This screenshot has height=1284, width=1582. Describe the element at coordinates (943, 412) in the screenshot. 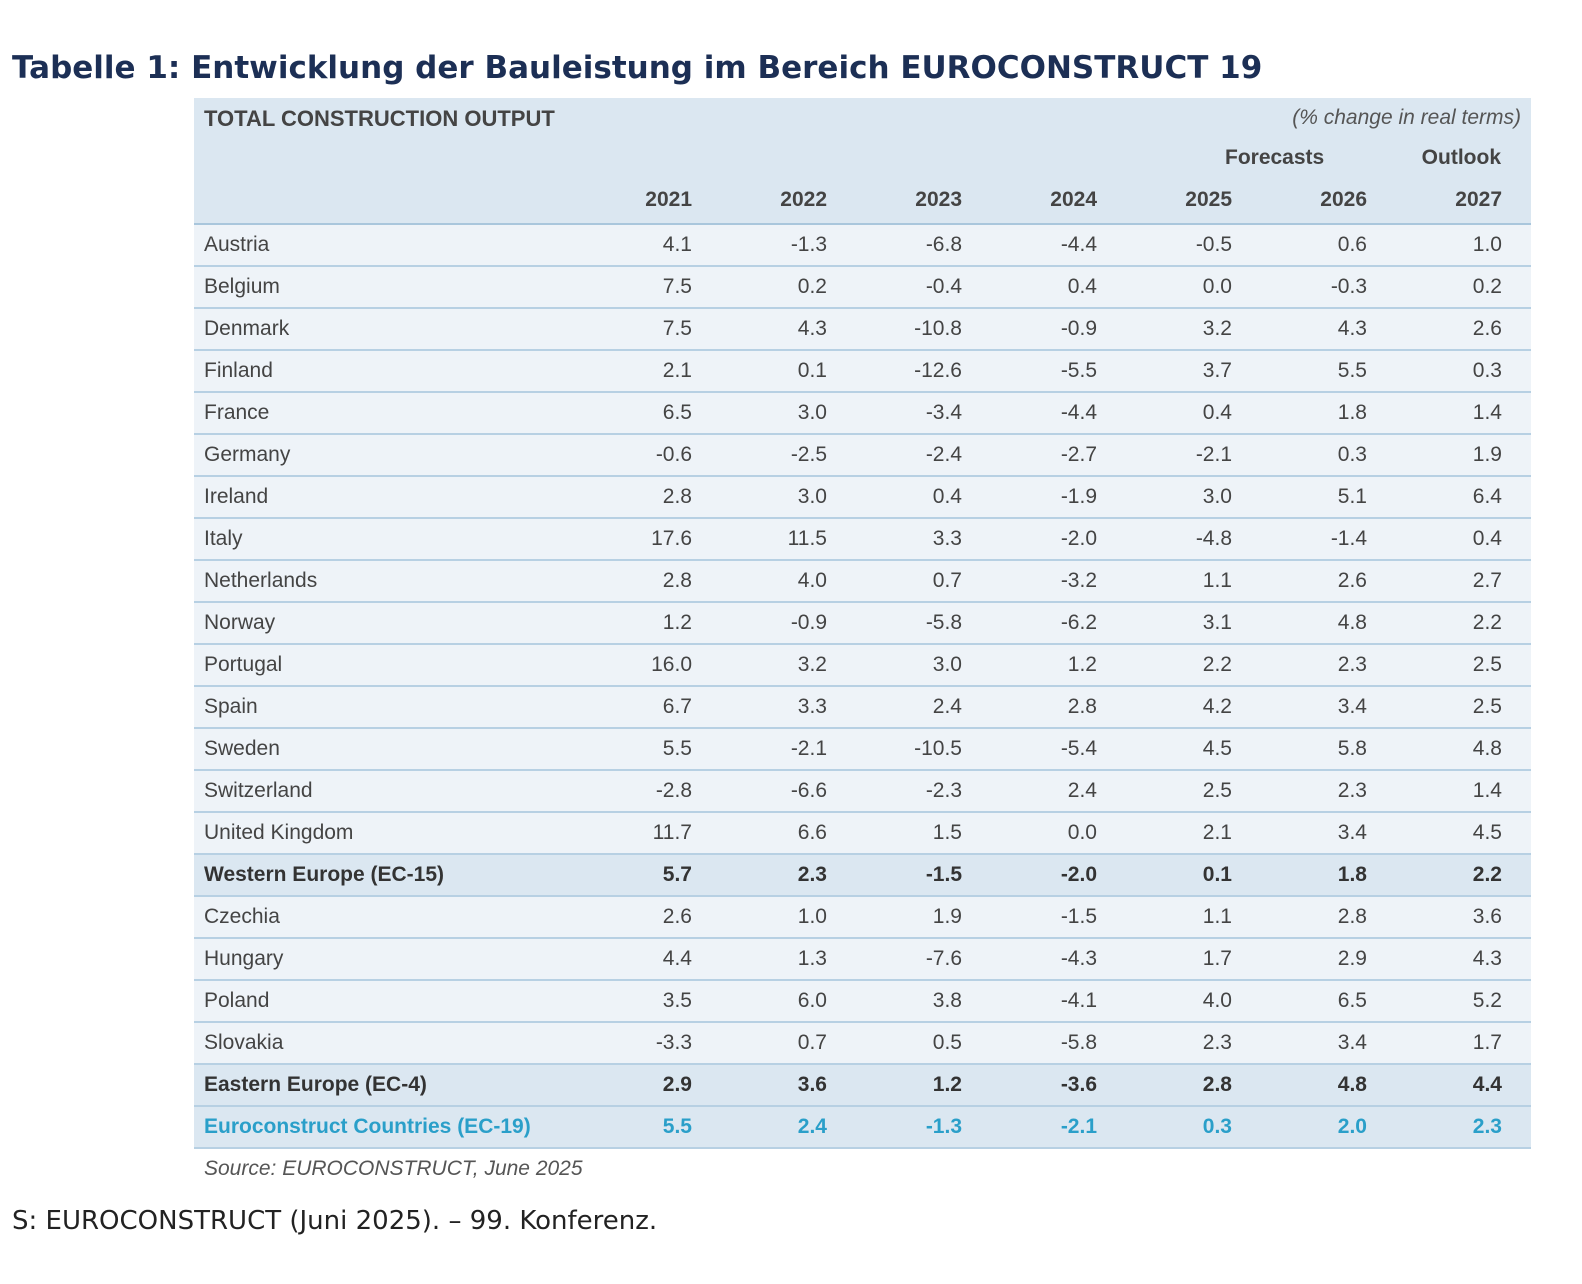

I see `value-cell: -3.4` at that location.